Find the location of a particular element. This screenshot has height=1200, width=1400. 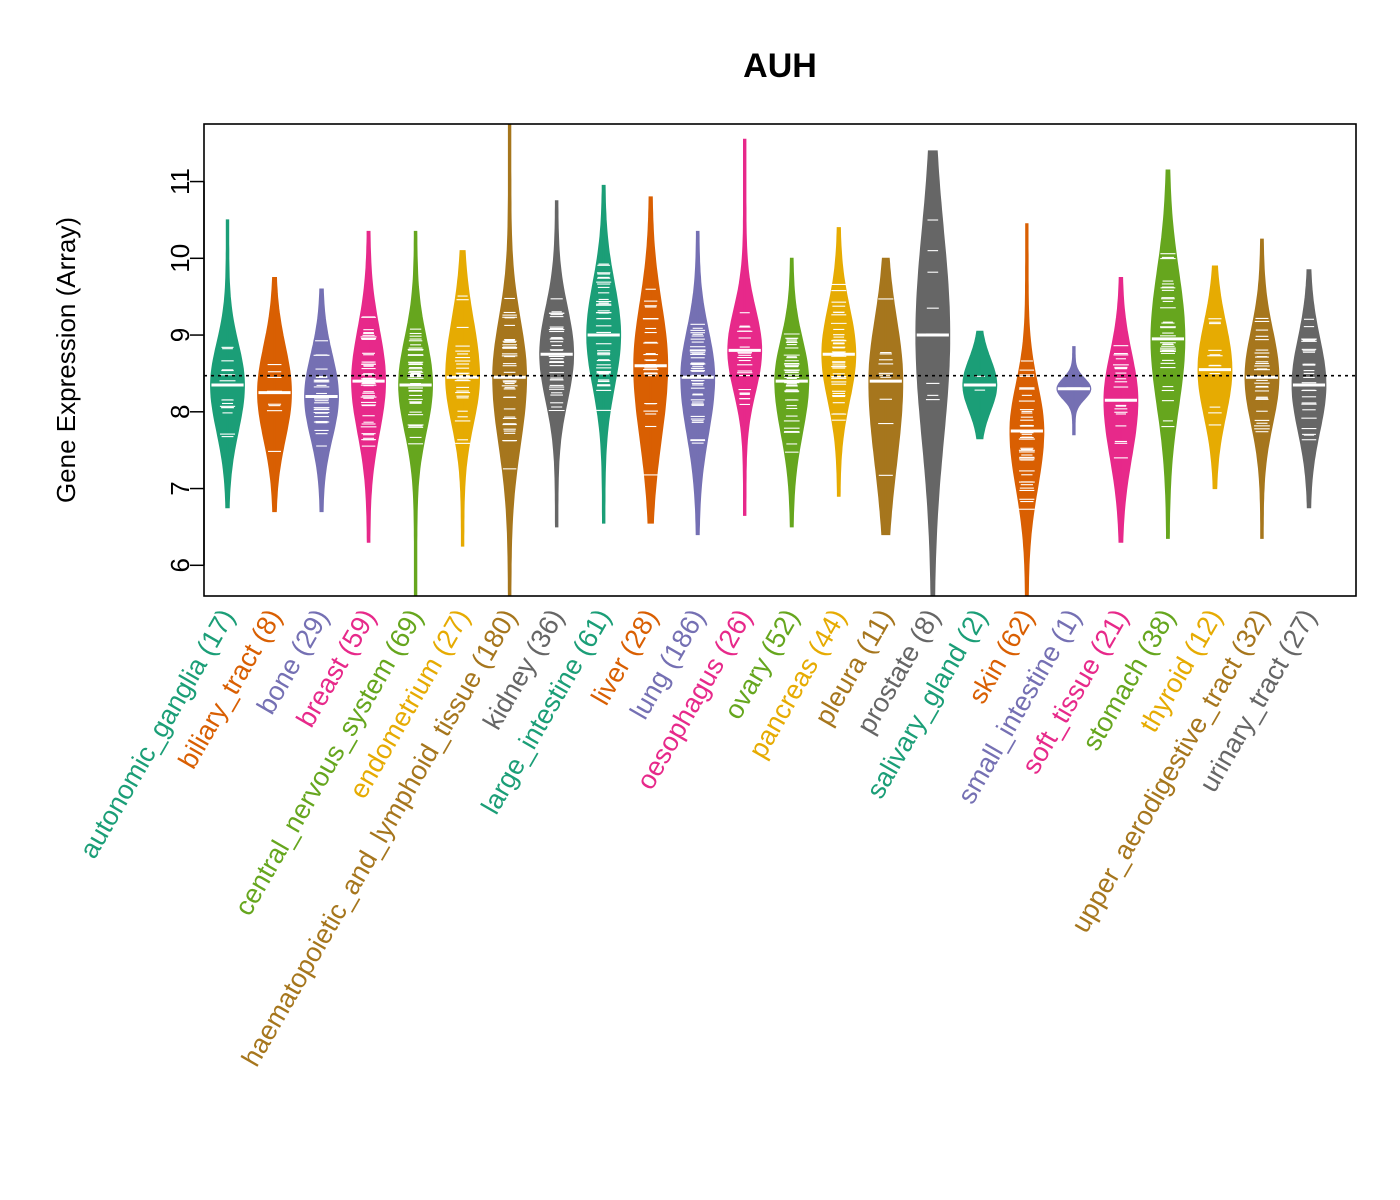

y-tick-label: 8 is located at coordinates (180, 412).